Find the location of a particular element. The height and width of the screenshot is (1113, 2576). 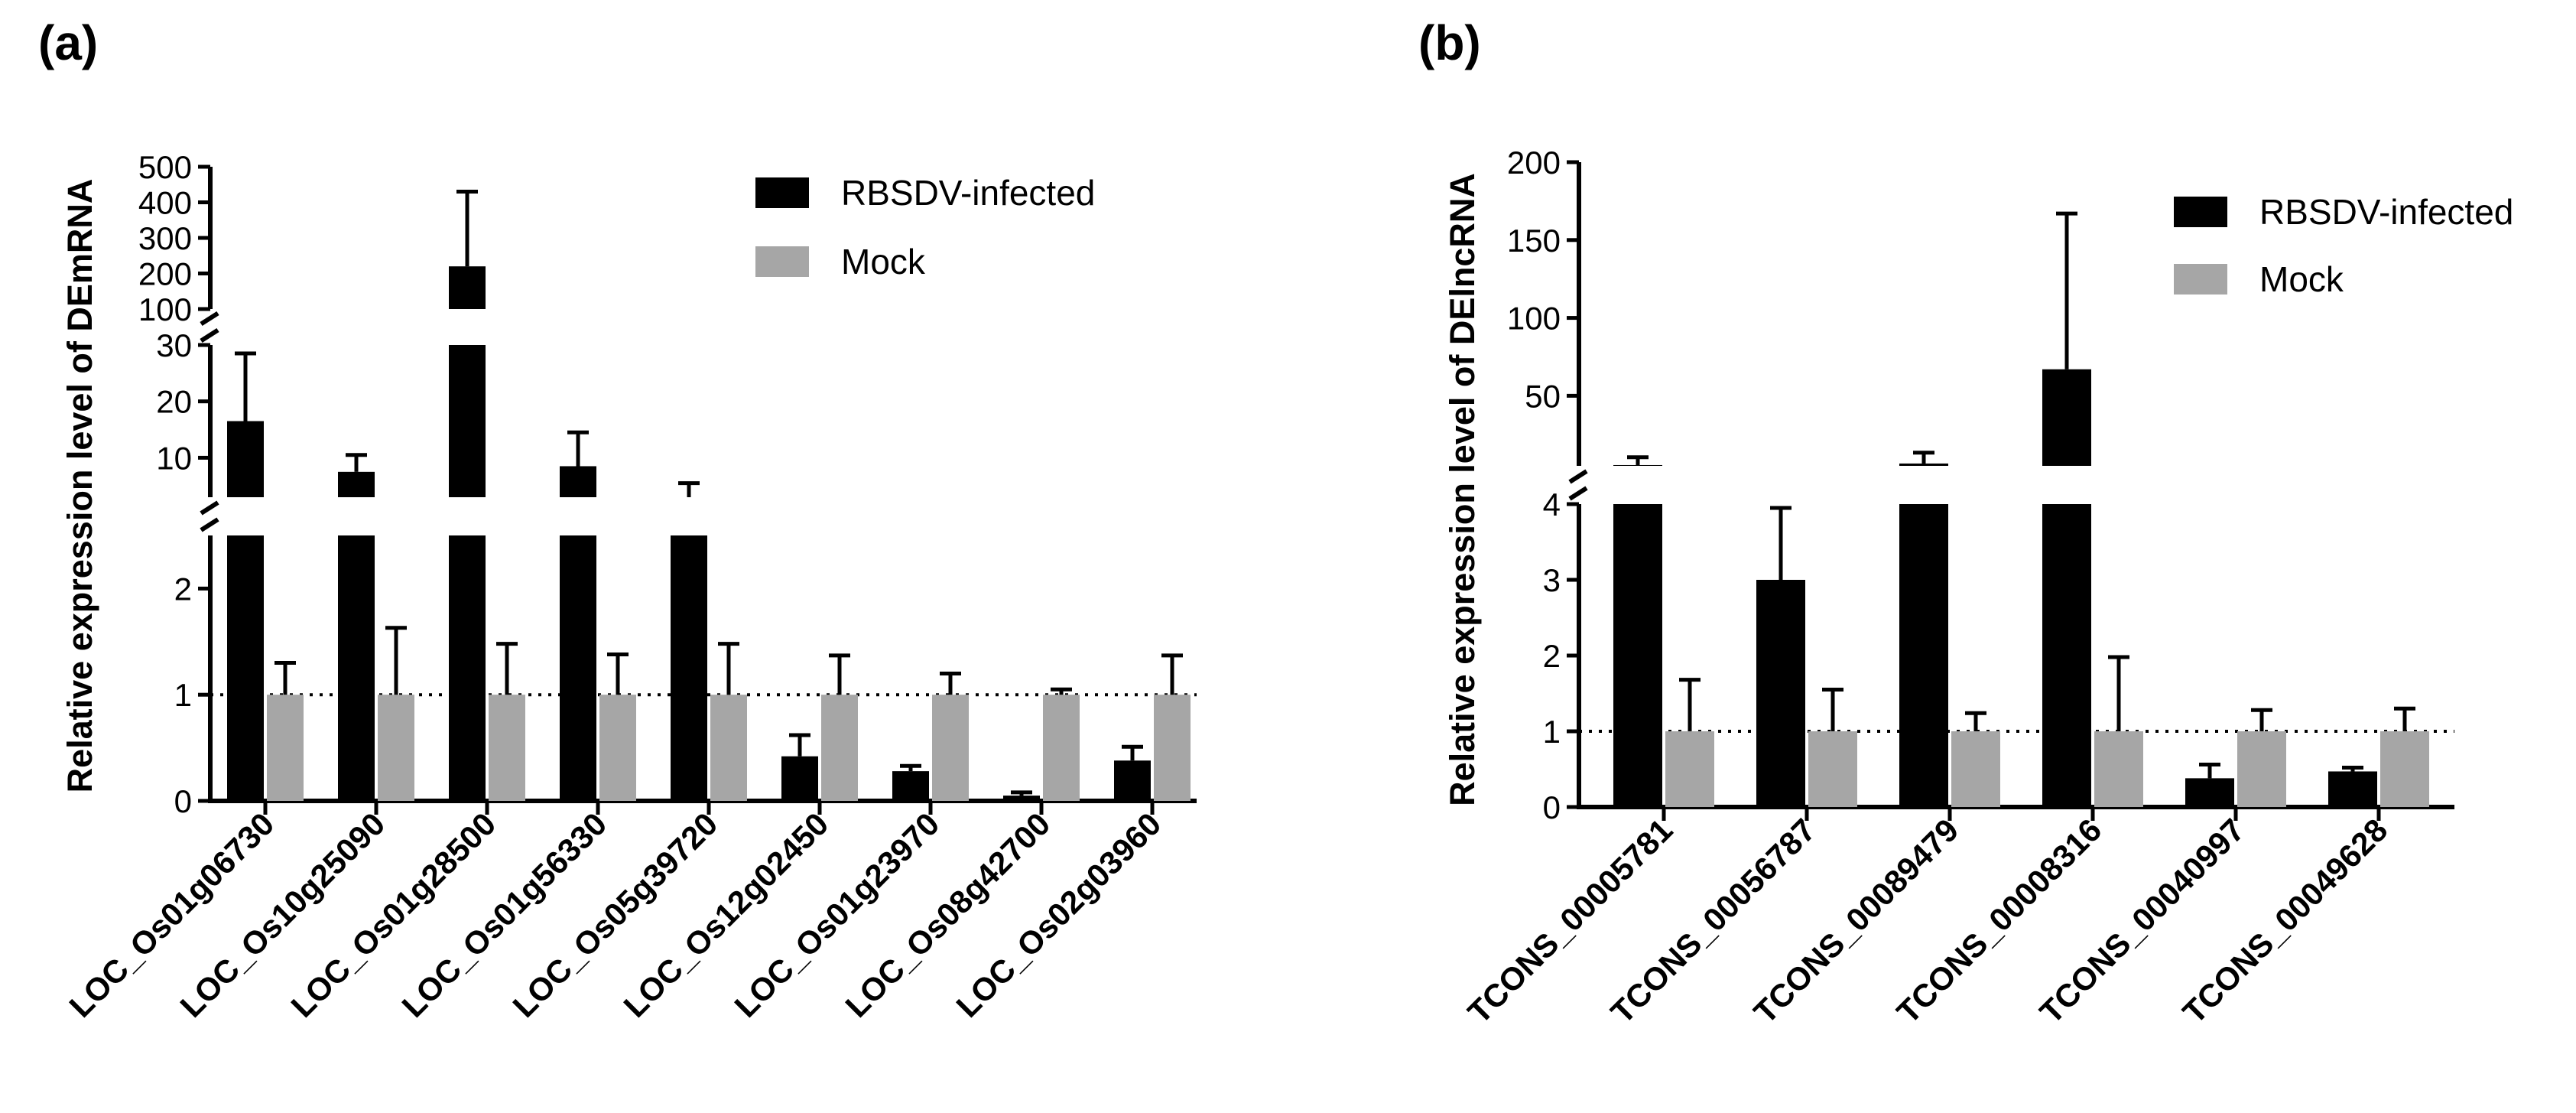

panel-a-y-tick-label: 400 is located at coordinates (165, 203).